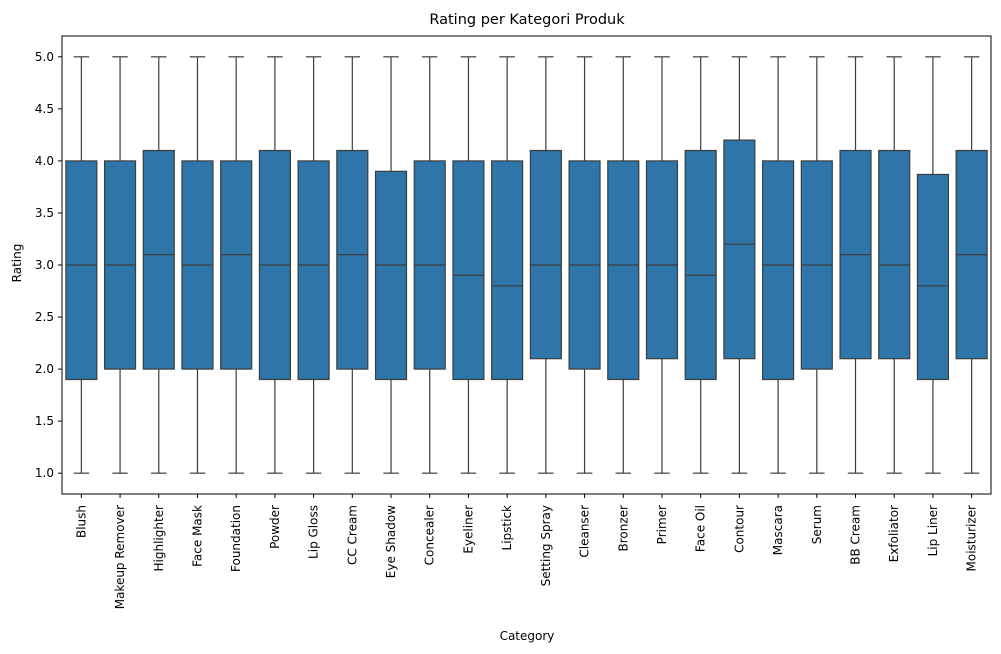 This screenshot has width=1001, height=654. I want to click on x-tick-label: Highlighter, so click(159, 538).